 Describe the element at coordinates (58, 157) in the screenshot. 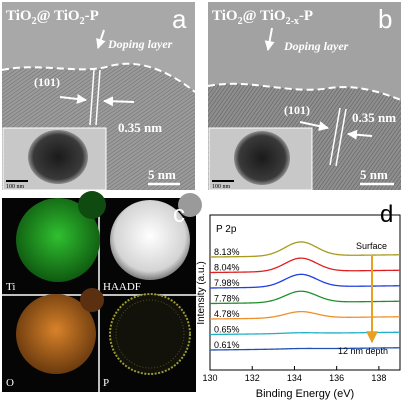

I see `panel-a-inset-particle` at that location.